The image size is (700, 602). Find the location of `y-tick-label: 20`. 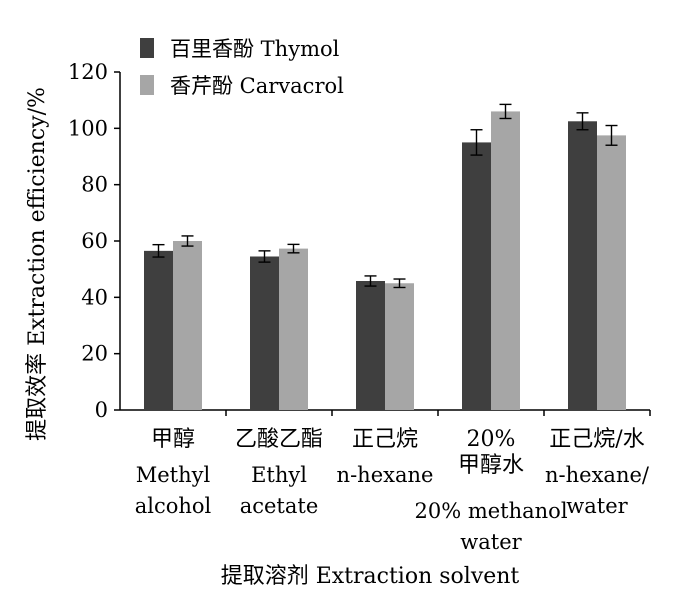

y-tick-label: 20 is located at coordinates (94, 354).